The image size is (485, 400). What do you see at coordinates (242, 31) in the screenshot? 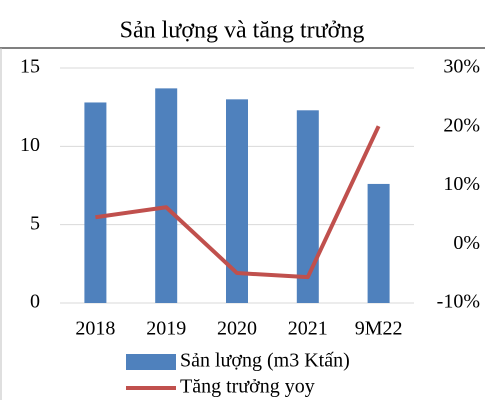
I see `chart-title: Sản lượng và tăng trưởng` at bounding box center [242, 31].